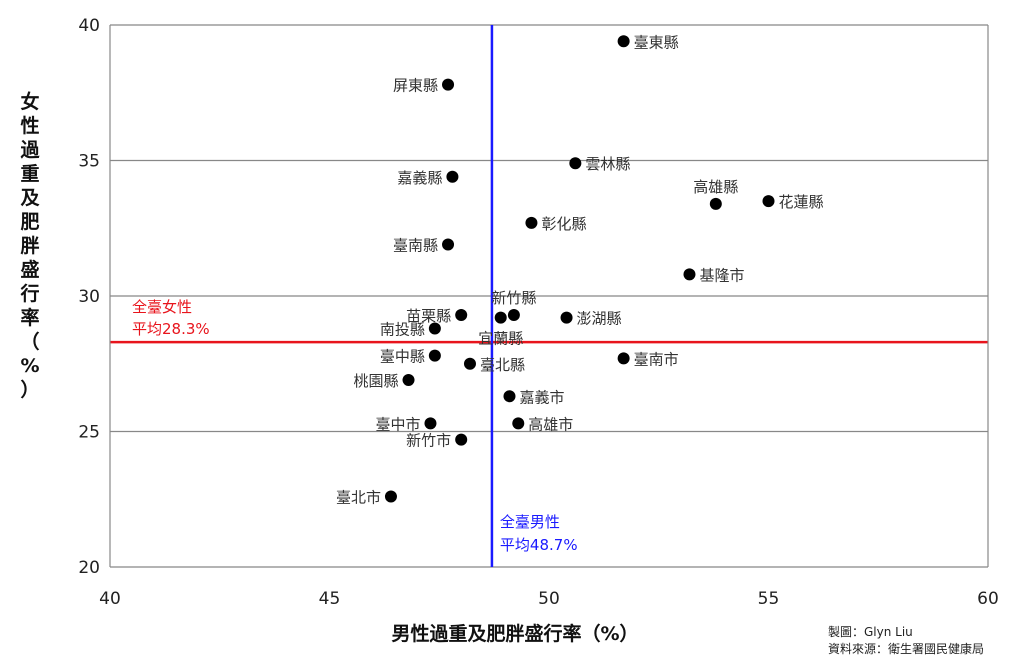 This screenshot has height=672, width=1024. What do you see at coordinates (358, 498) in the screenshot?
I see `point-label: 臺北市` at bounding box center [358, 498].